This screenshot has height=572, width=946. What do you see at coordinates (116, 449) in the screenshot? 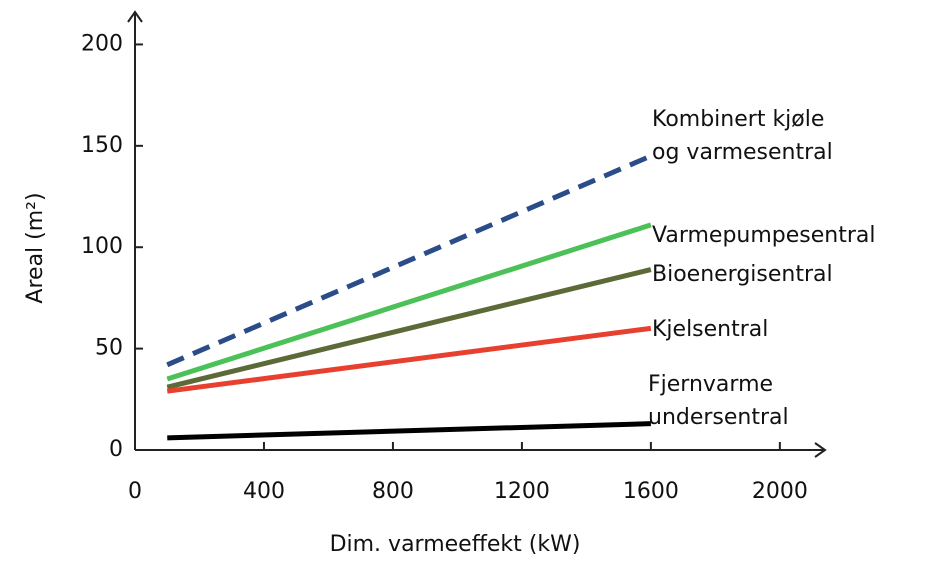
I see `y-tick-label: 0` at bounding box center [116, 449].